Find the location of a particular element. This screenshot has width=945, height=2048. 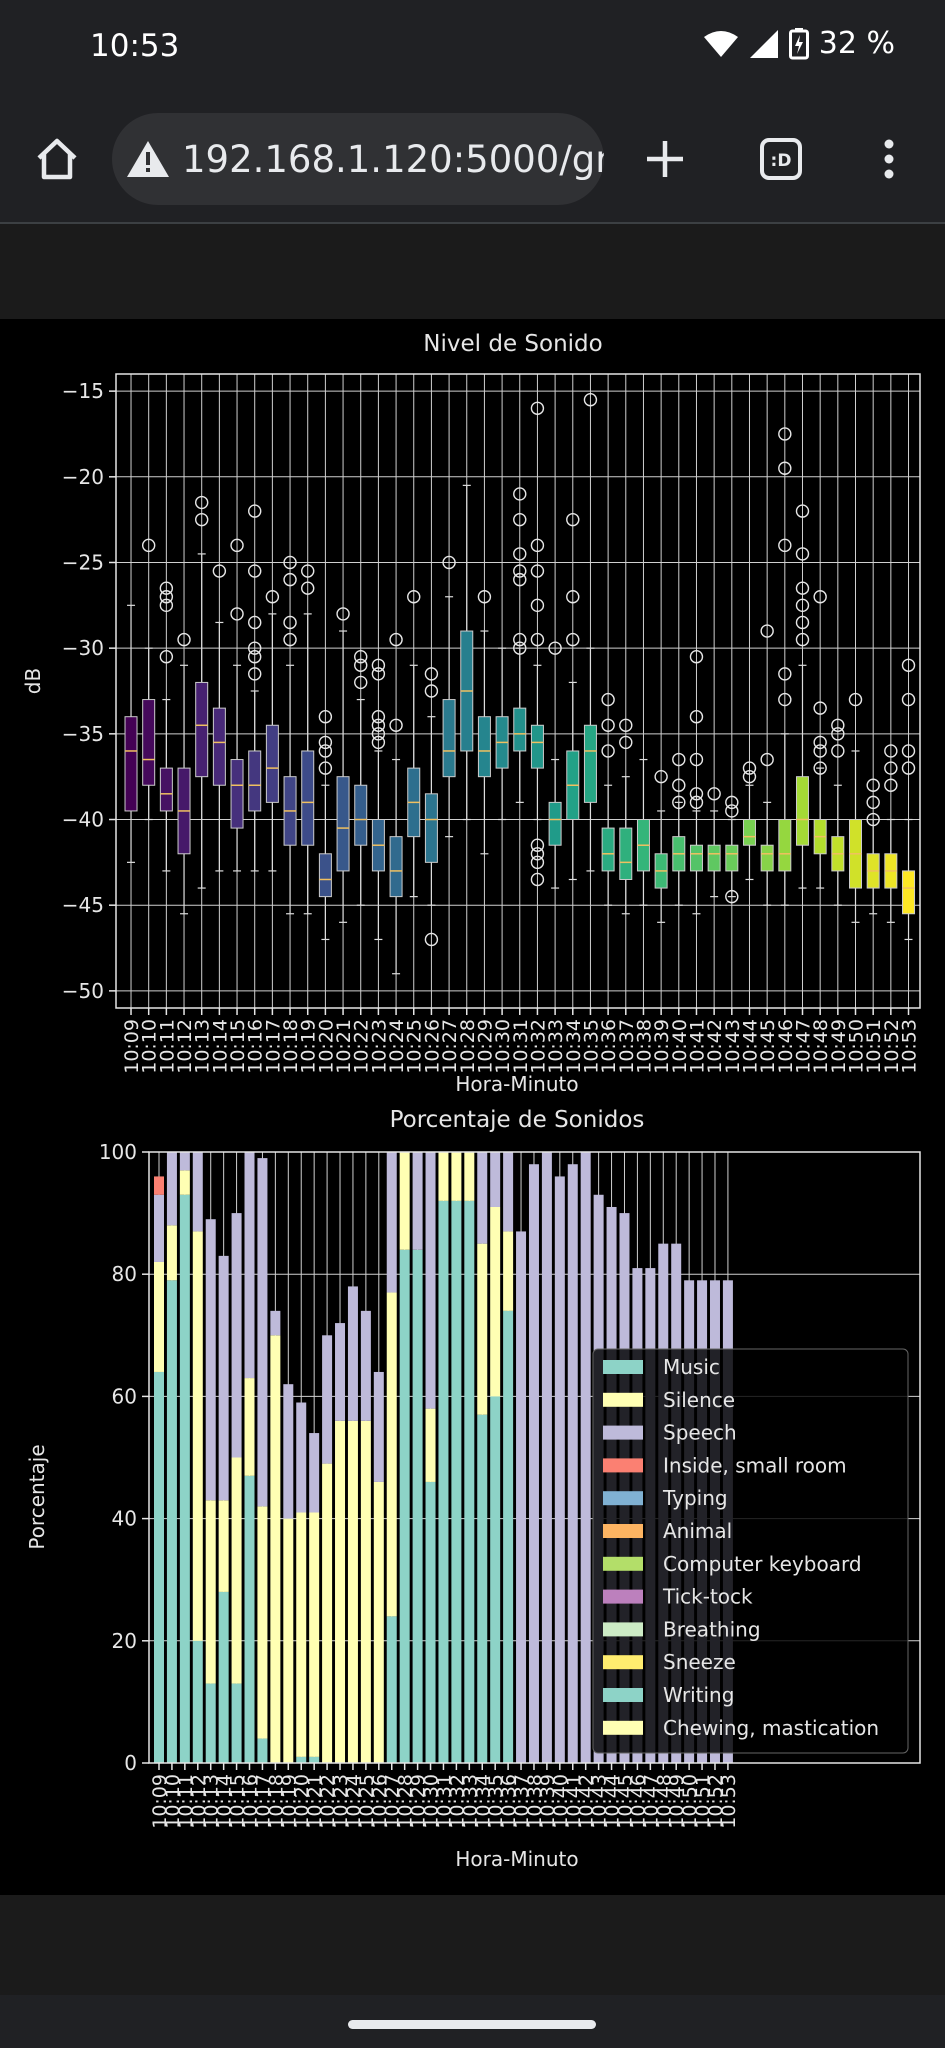

menu-button is located at coordinates (889, 159).